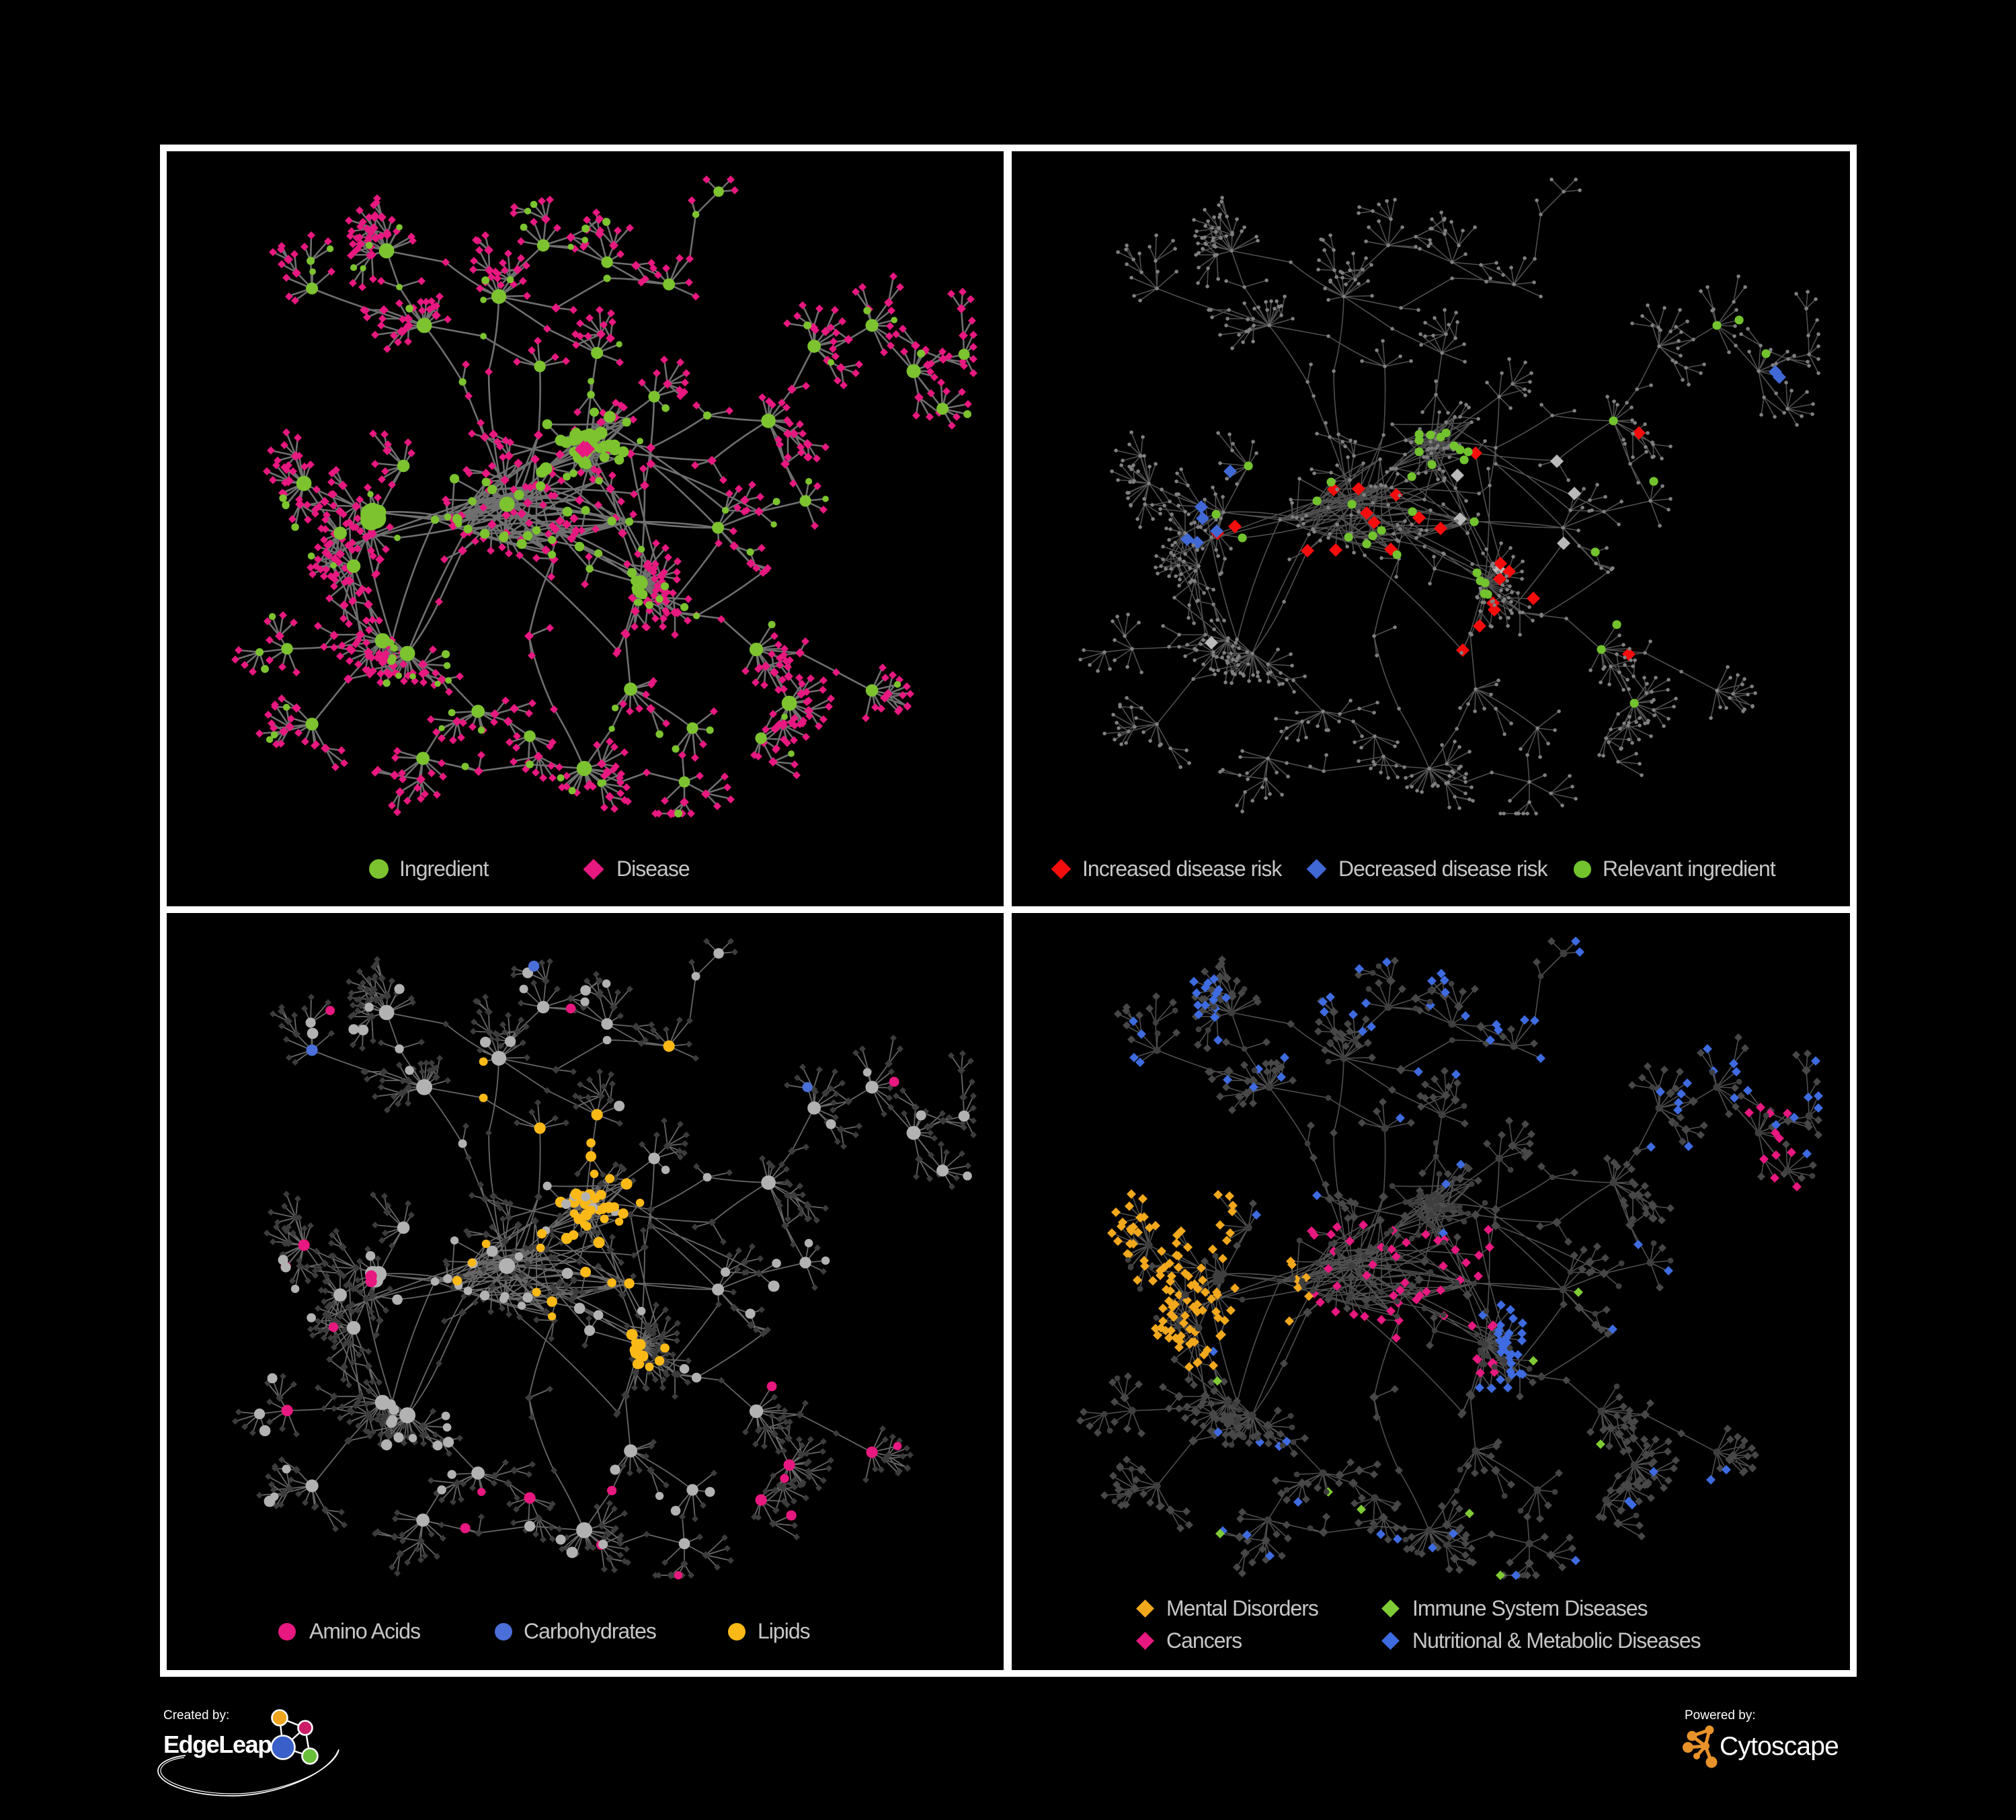 The image size is (2016, 1820). I want to click on svg-text: Cytoscape, so click(1779, 1746).